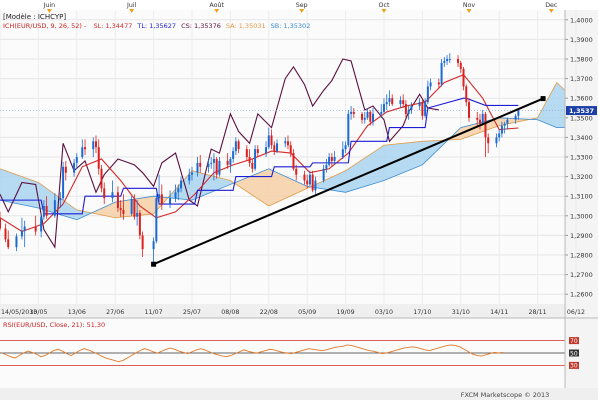  What do you see at coordinates (115, 312) in the screenshot?
I see `date-tick-label: 27/06` at bounding box center [115, 312].